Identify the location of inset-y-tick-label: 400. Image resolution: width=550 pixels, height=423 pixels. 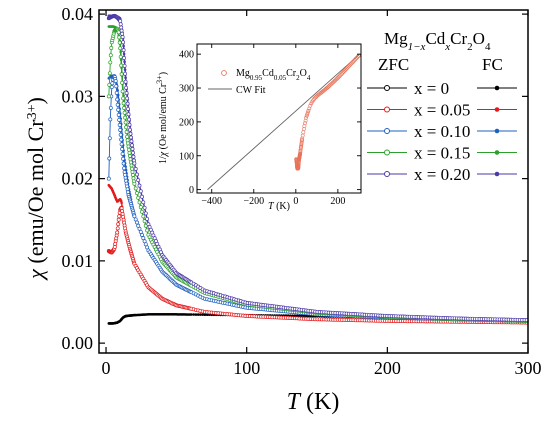
(186, 55).